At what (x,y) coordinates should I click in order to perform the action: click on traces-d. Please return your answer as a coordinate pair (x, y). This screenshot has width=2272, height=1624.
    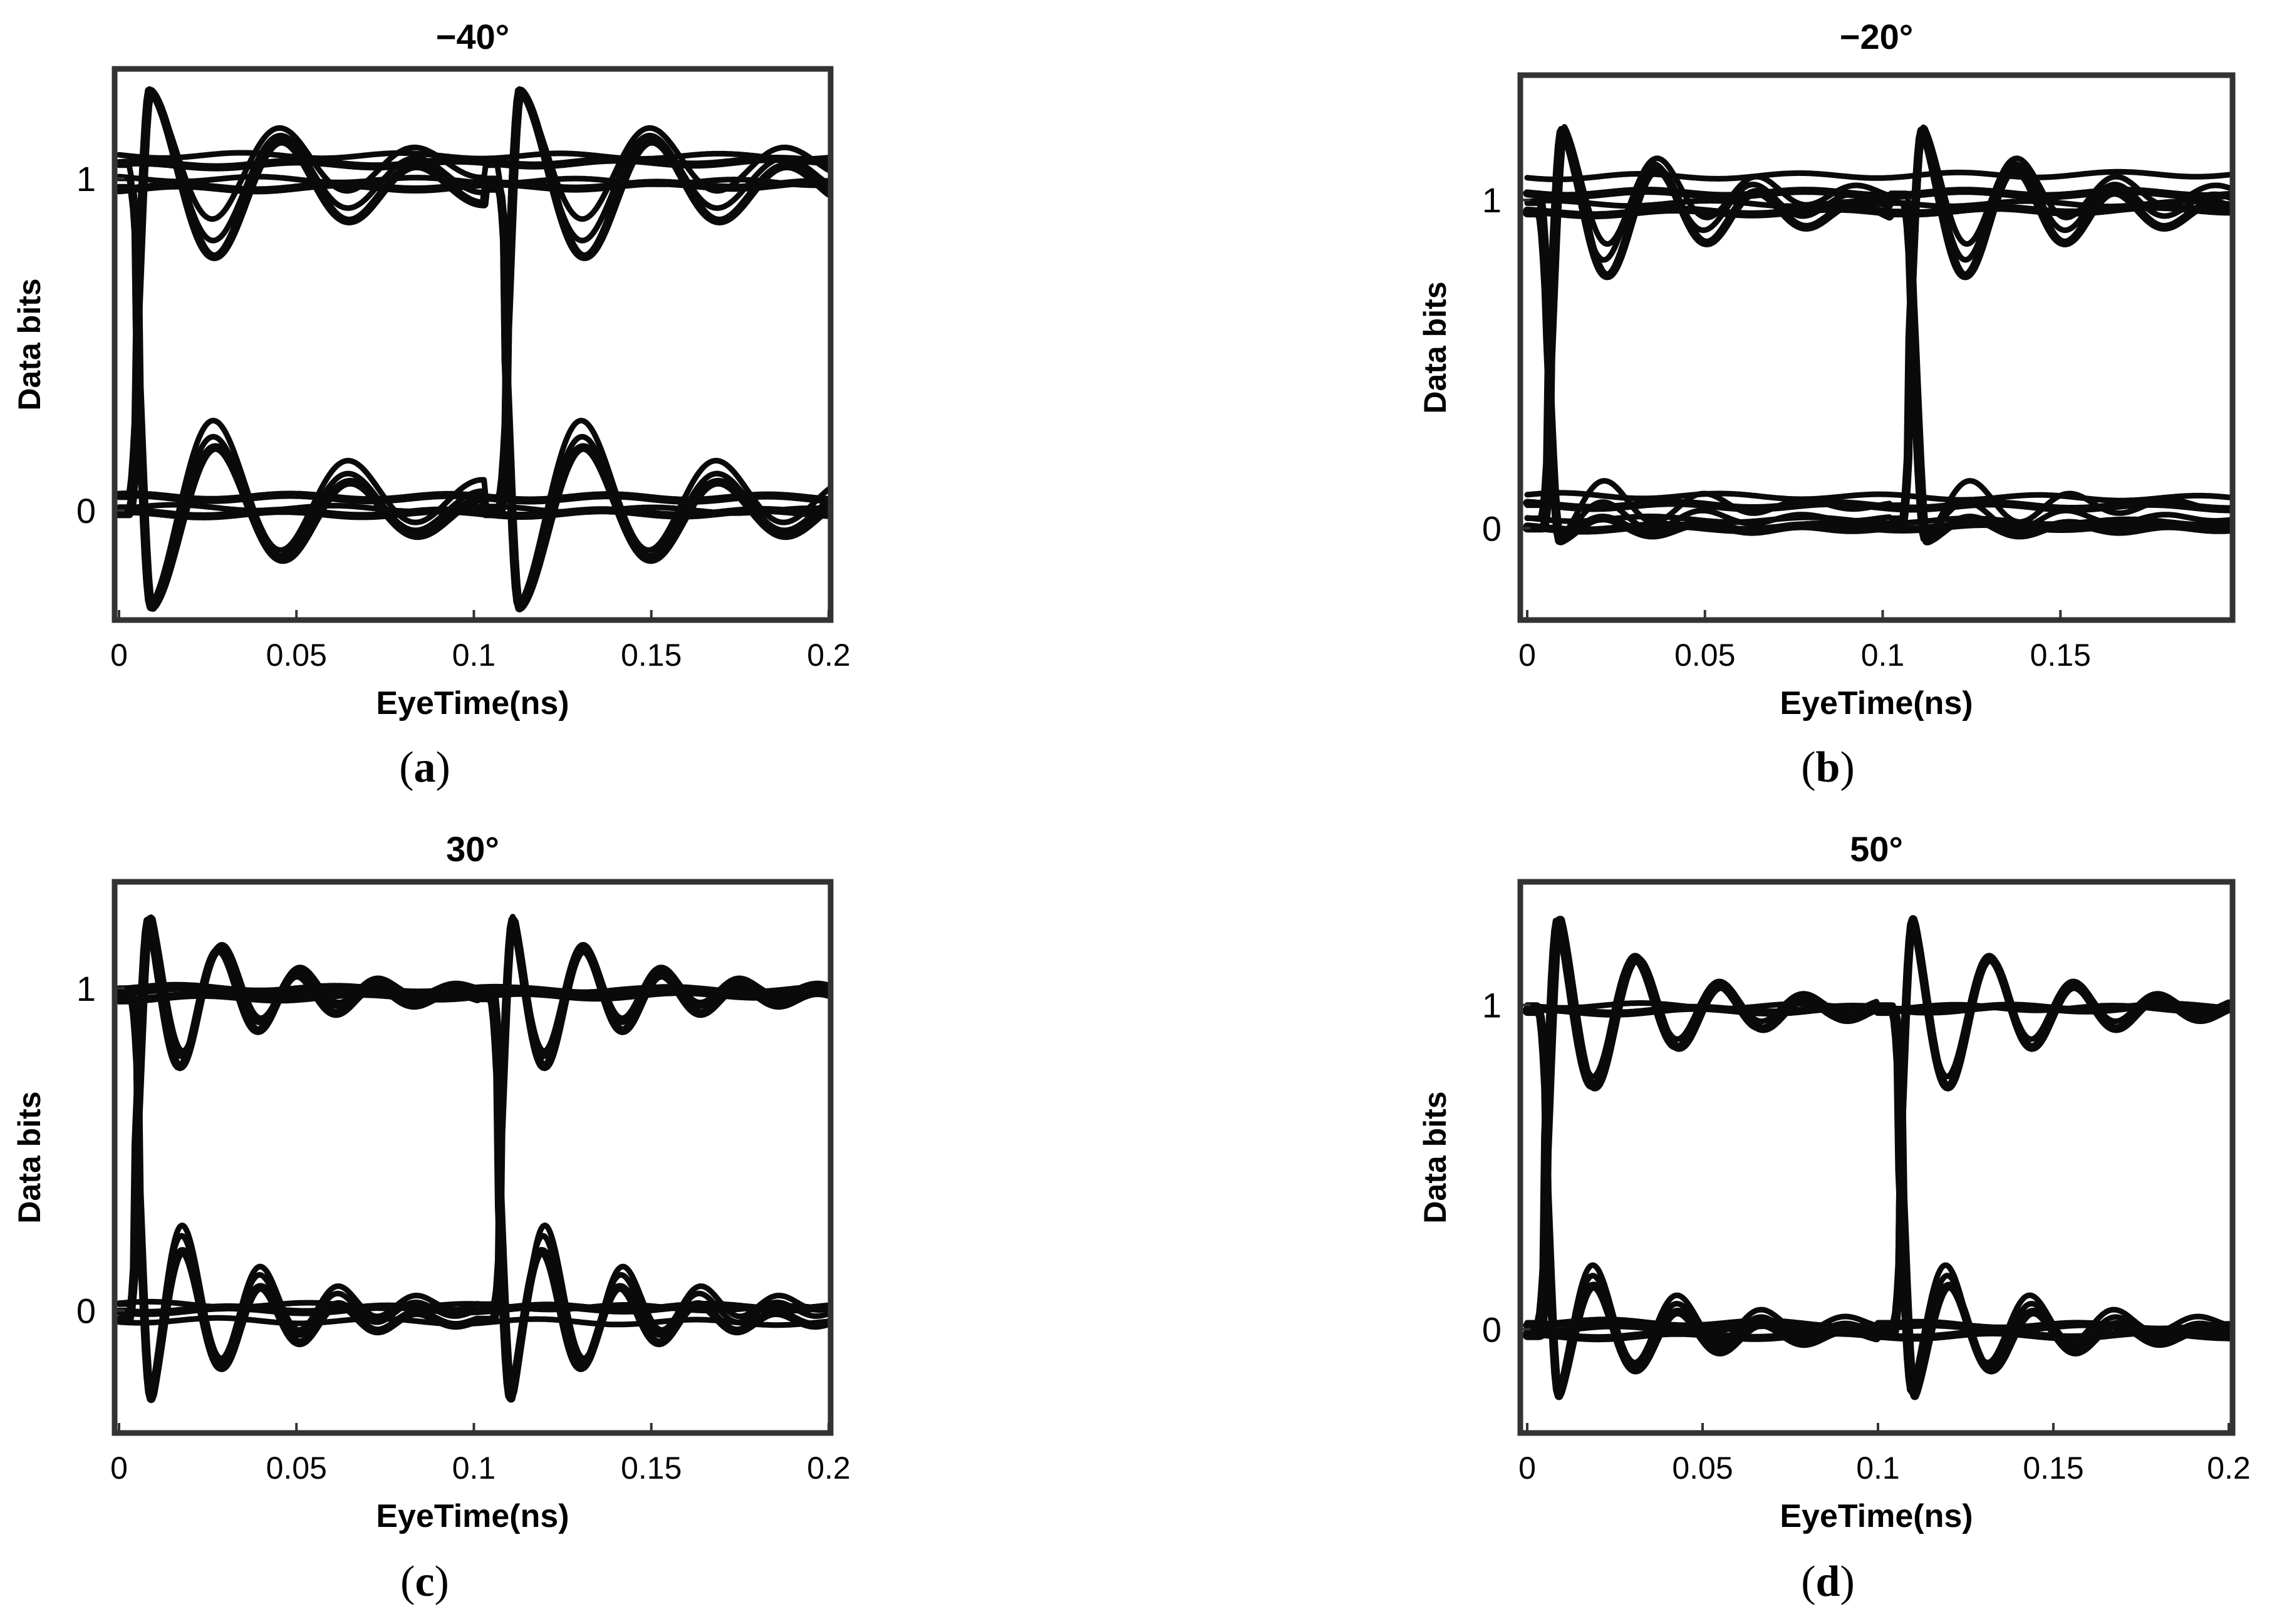
    Looking at the image, I should click on (1878, 1157).